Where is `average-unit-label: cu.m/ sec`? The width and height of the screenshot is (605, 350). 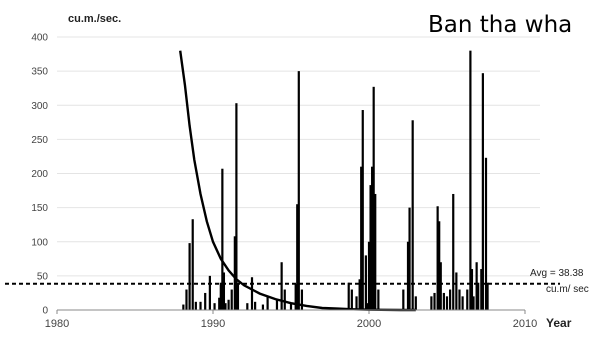
average-unit-label: cu.m/ sec is located at coordinates (567, 289).